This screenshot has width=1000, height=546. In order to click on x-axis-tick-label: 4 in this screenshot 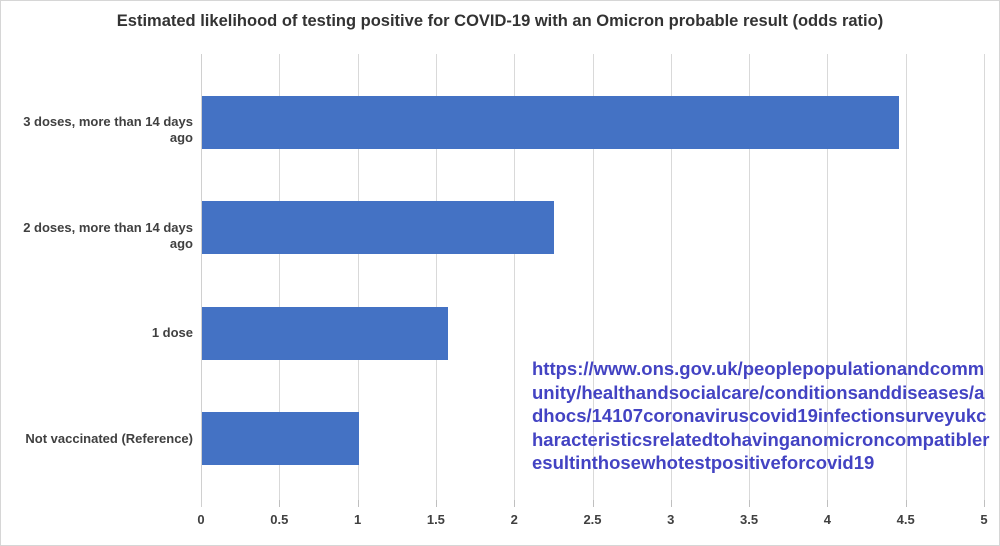, I will do `click(827, 519)`.